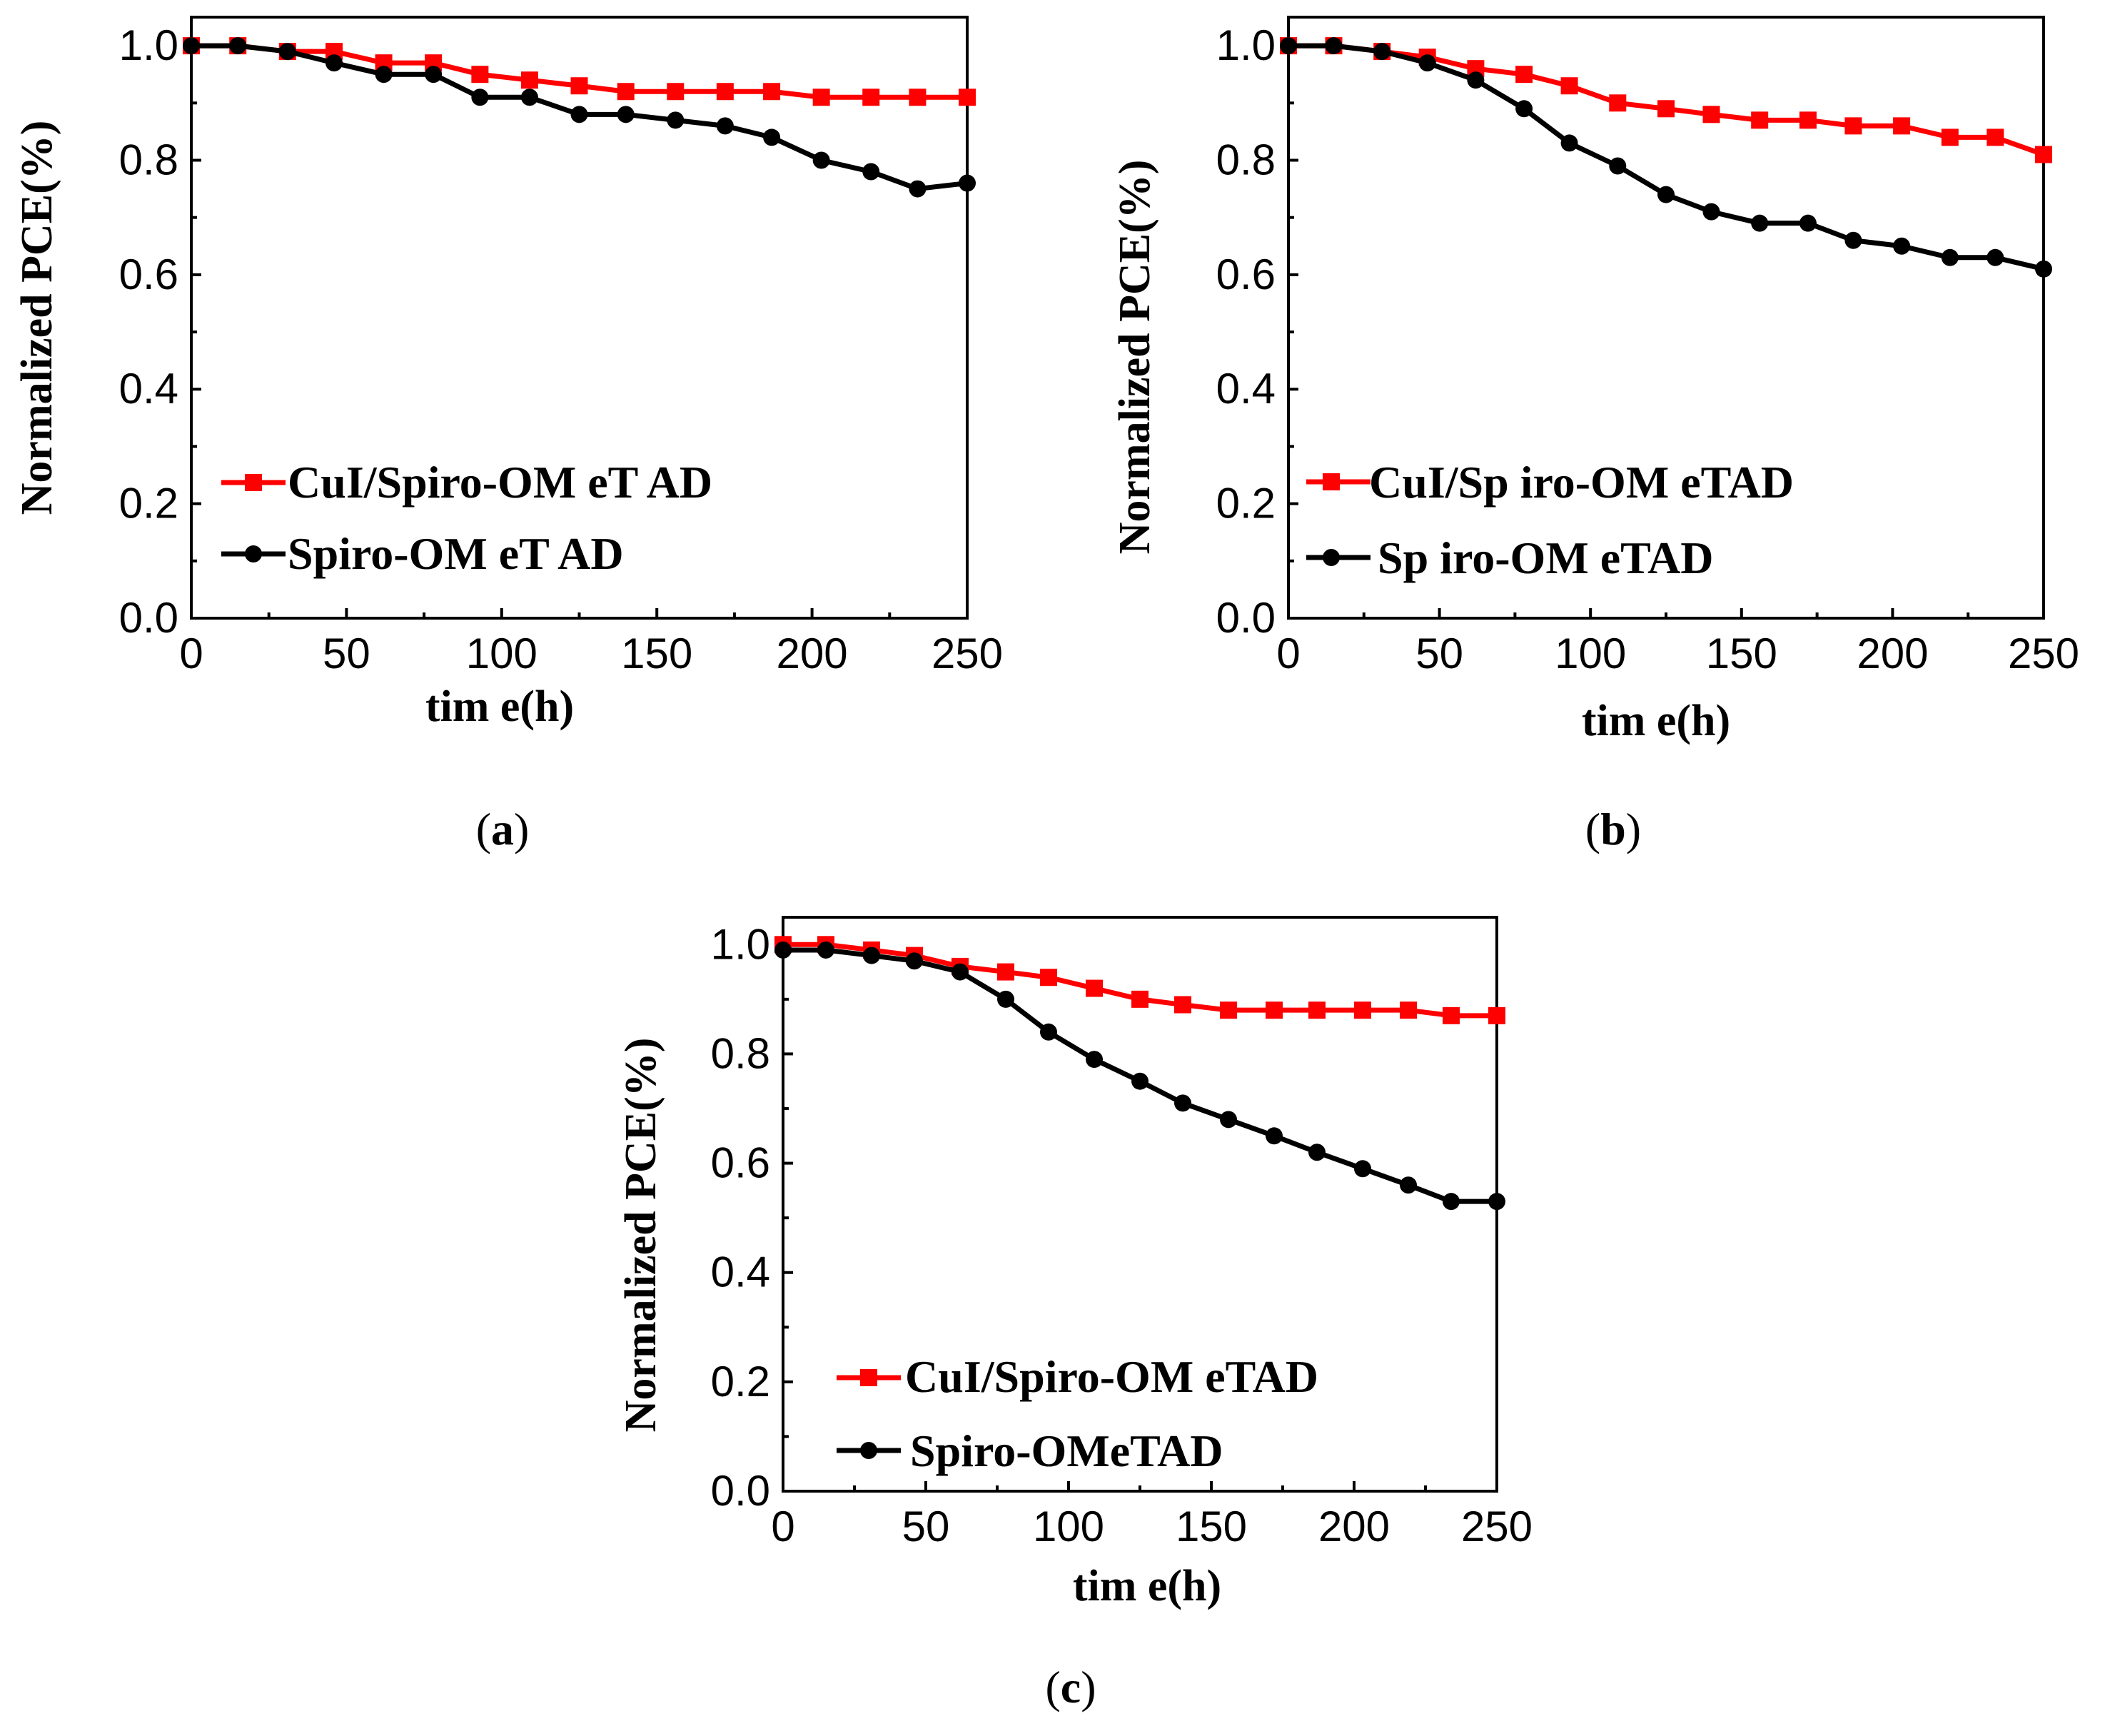  I want to click on x-tick-label: 0, so click(782, 1526).